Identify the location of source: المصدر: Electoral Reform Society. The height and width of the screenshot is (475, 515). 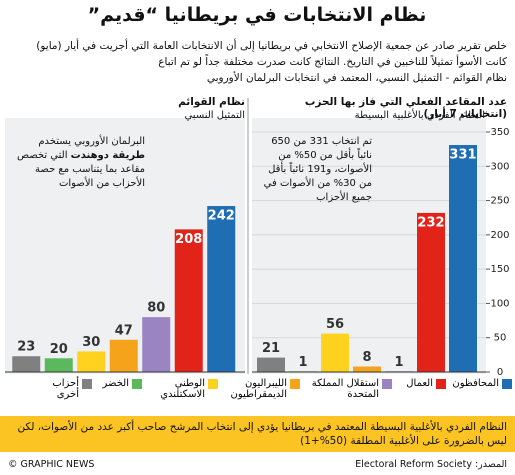
(431, 464).